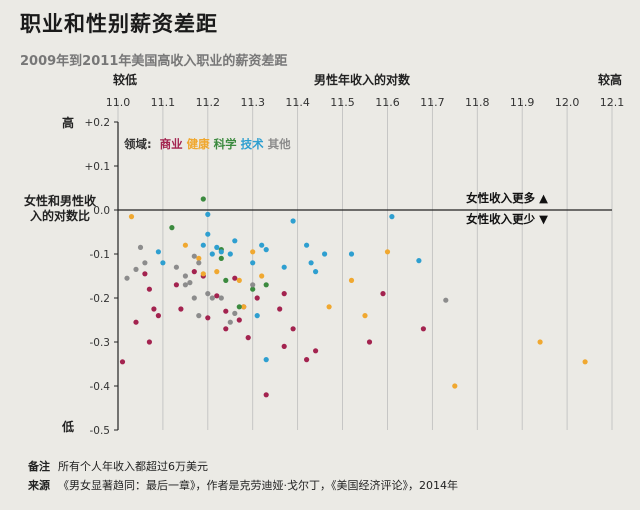 The height and width of the screenshot is (510, 640). Describe the element at coordinates (198, 144) in the screenshot. I see `legend-item: 健康` at that location.